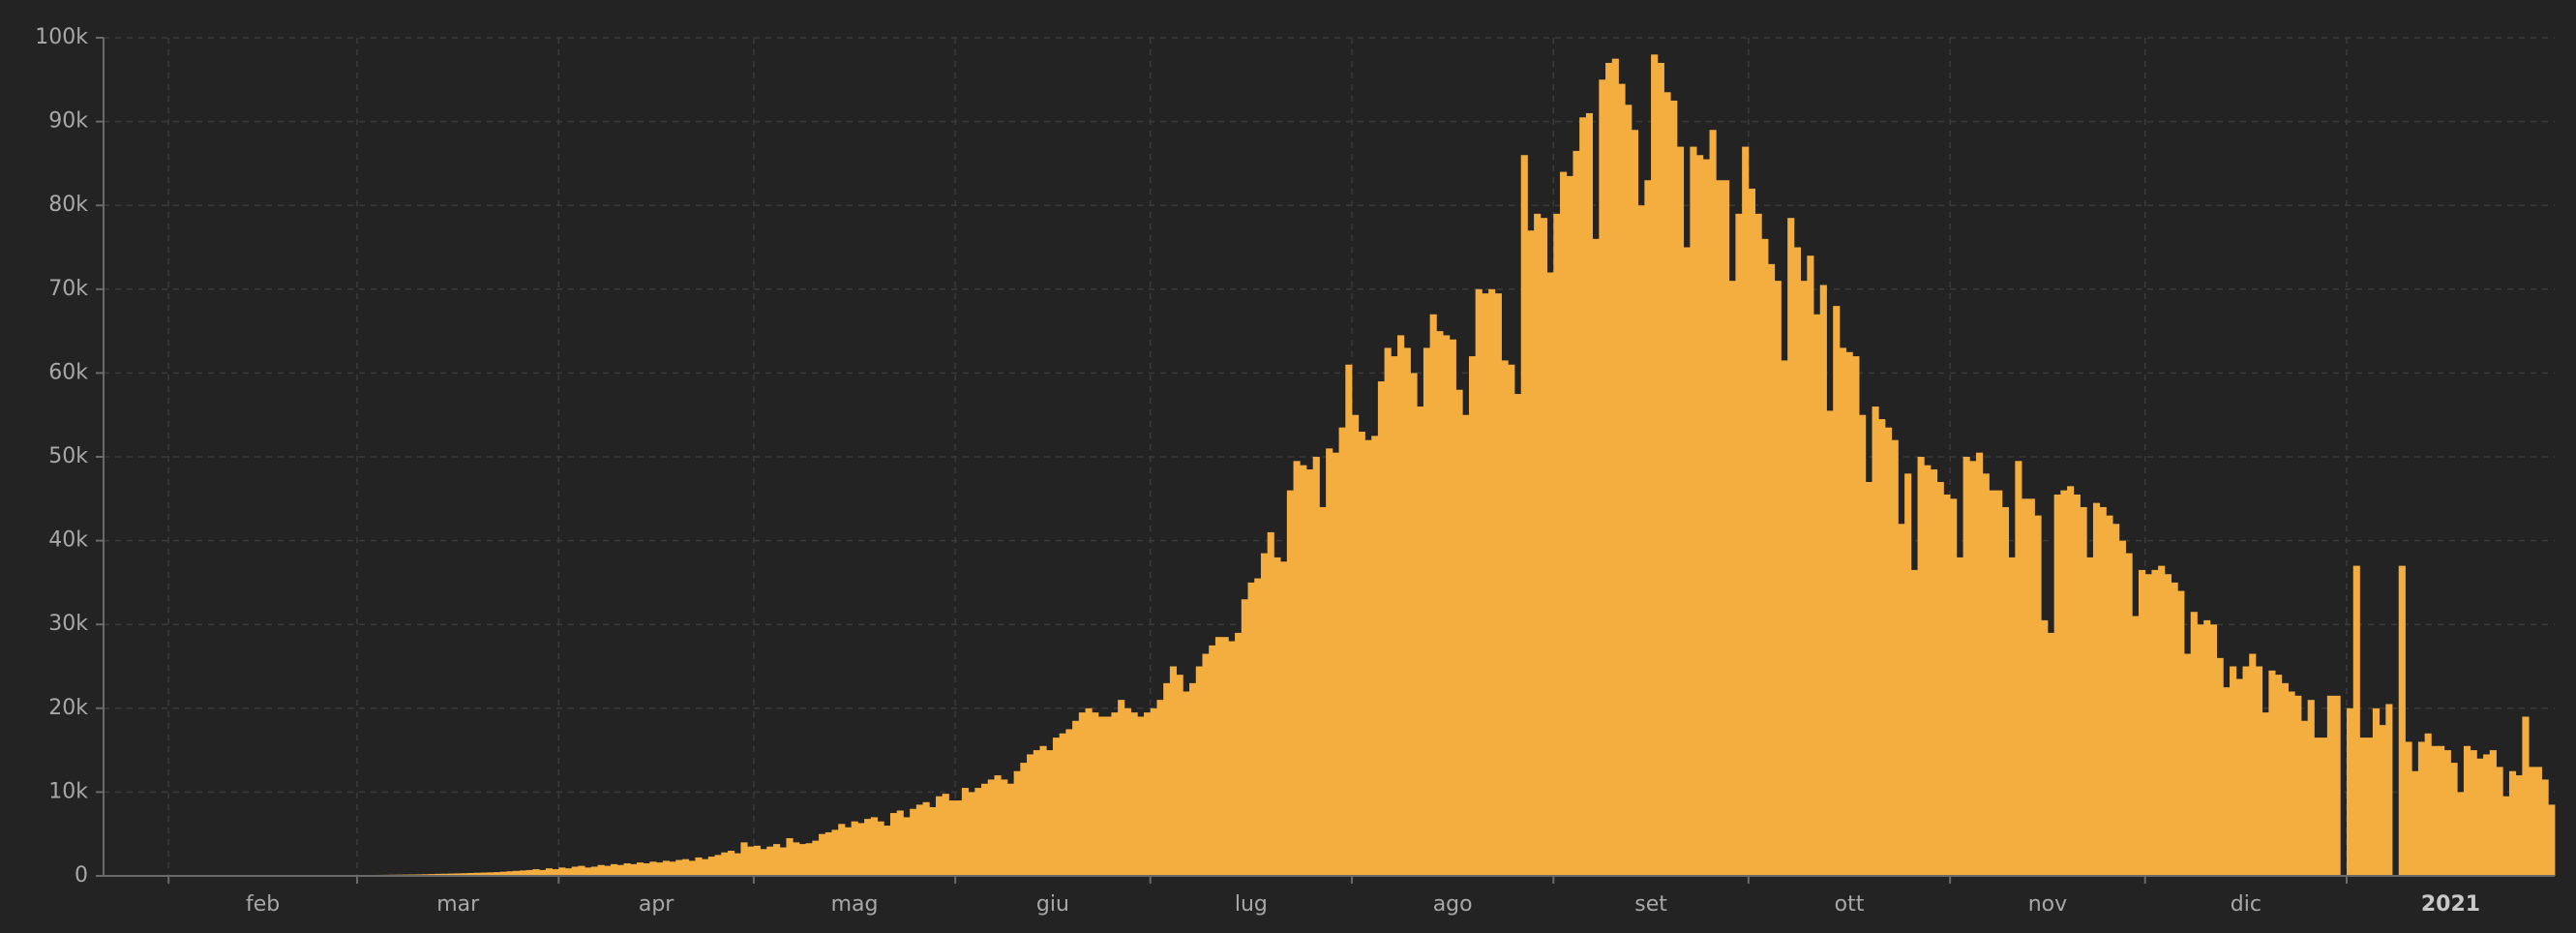 This screenshot has height=933, width=2576. Describe the element at coordinates (1850, 904) in the screenshot. I see `x-tick-label: ott` at that location.